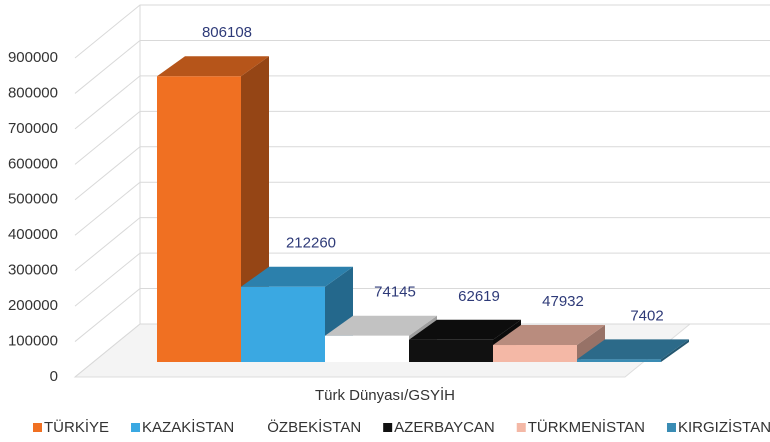 This screenshot has height=442, width=770. Describe the element at coordinates (33, 57) in the screenshot. I see `y-tick-label: 900000` at that location.